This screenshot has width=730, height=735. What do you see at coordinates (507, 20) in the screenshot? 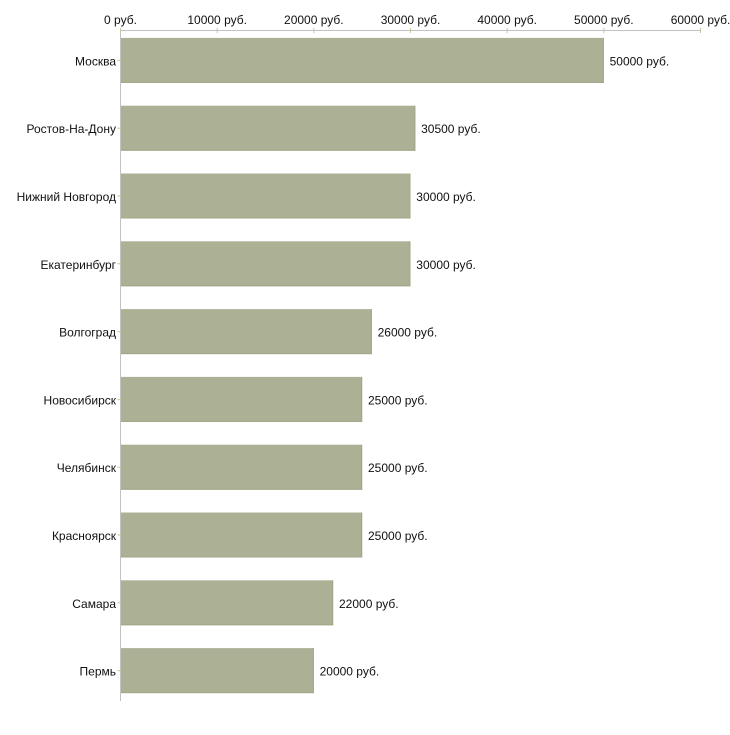
I see `svg-text: 40000 руб.` at bounding box center [507, 20].